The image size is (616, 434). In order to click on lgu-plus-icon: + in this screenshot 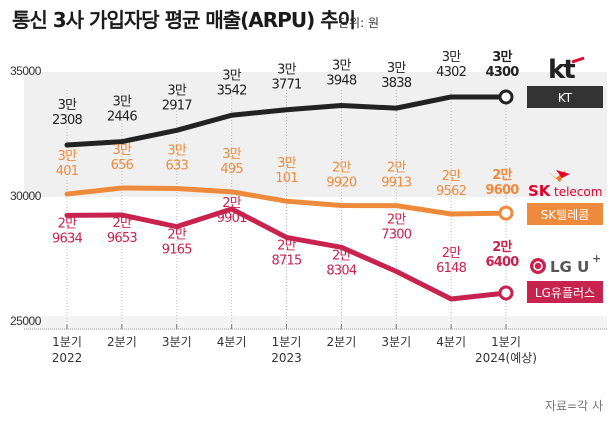, I will do `click(596, 258)`.